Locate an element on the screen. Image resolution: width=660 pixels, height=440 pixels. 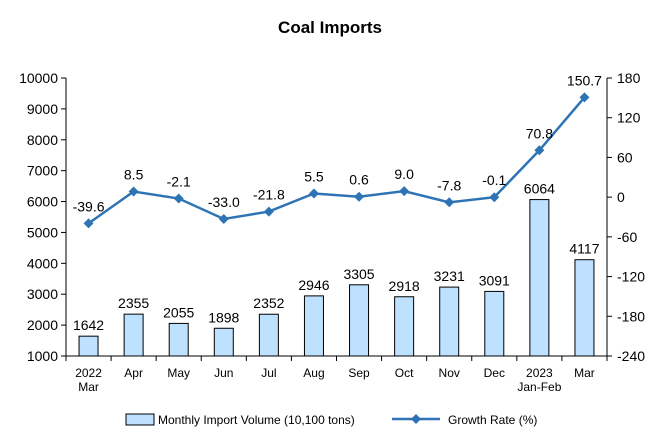
line-value-label: -2.1 is located at coordinates (179, 182).